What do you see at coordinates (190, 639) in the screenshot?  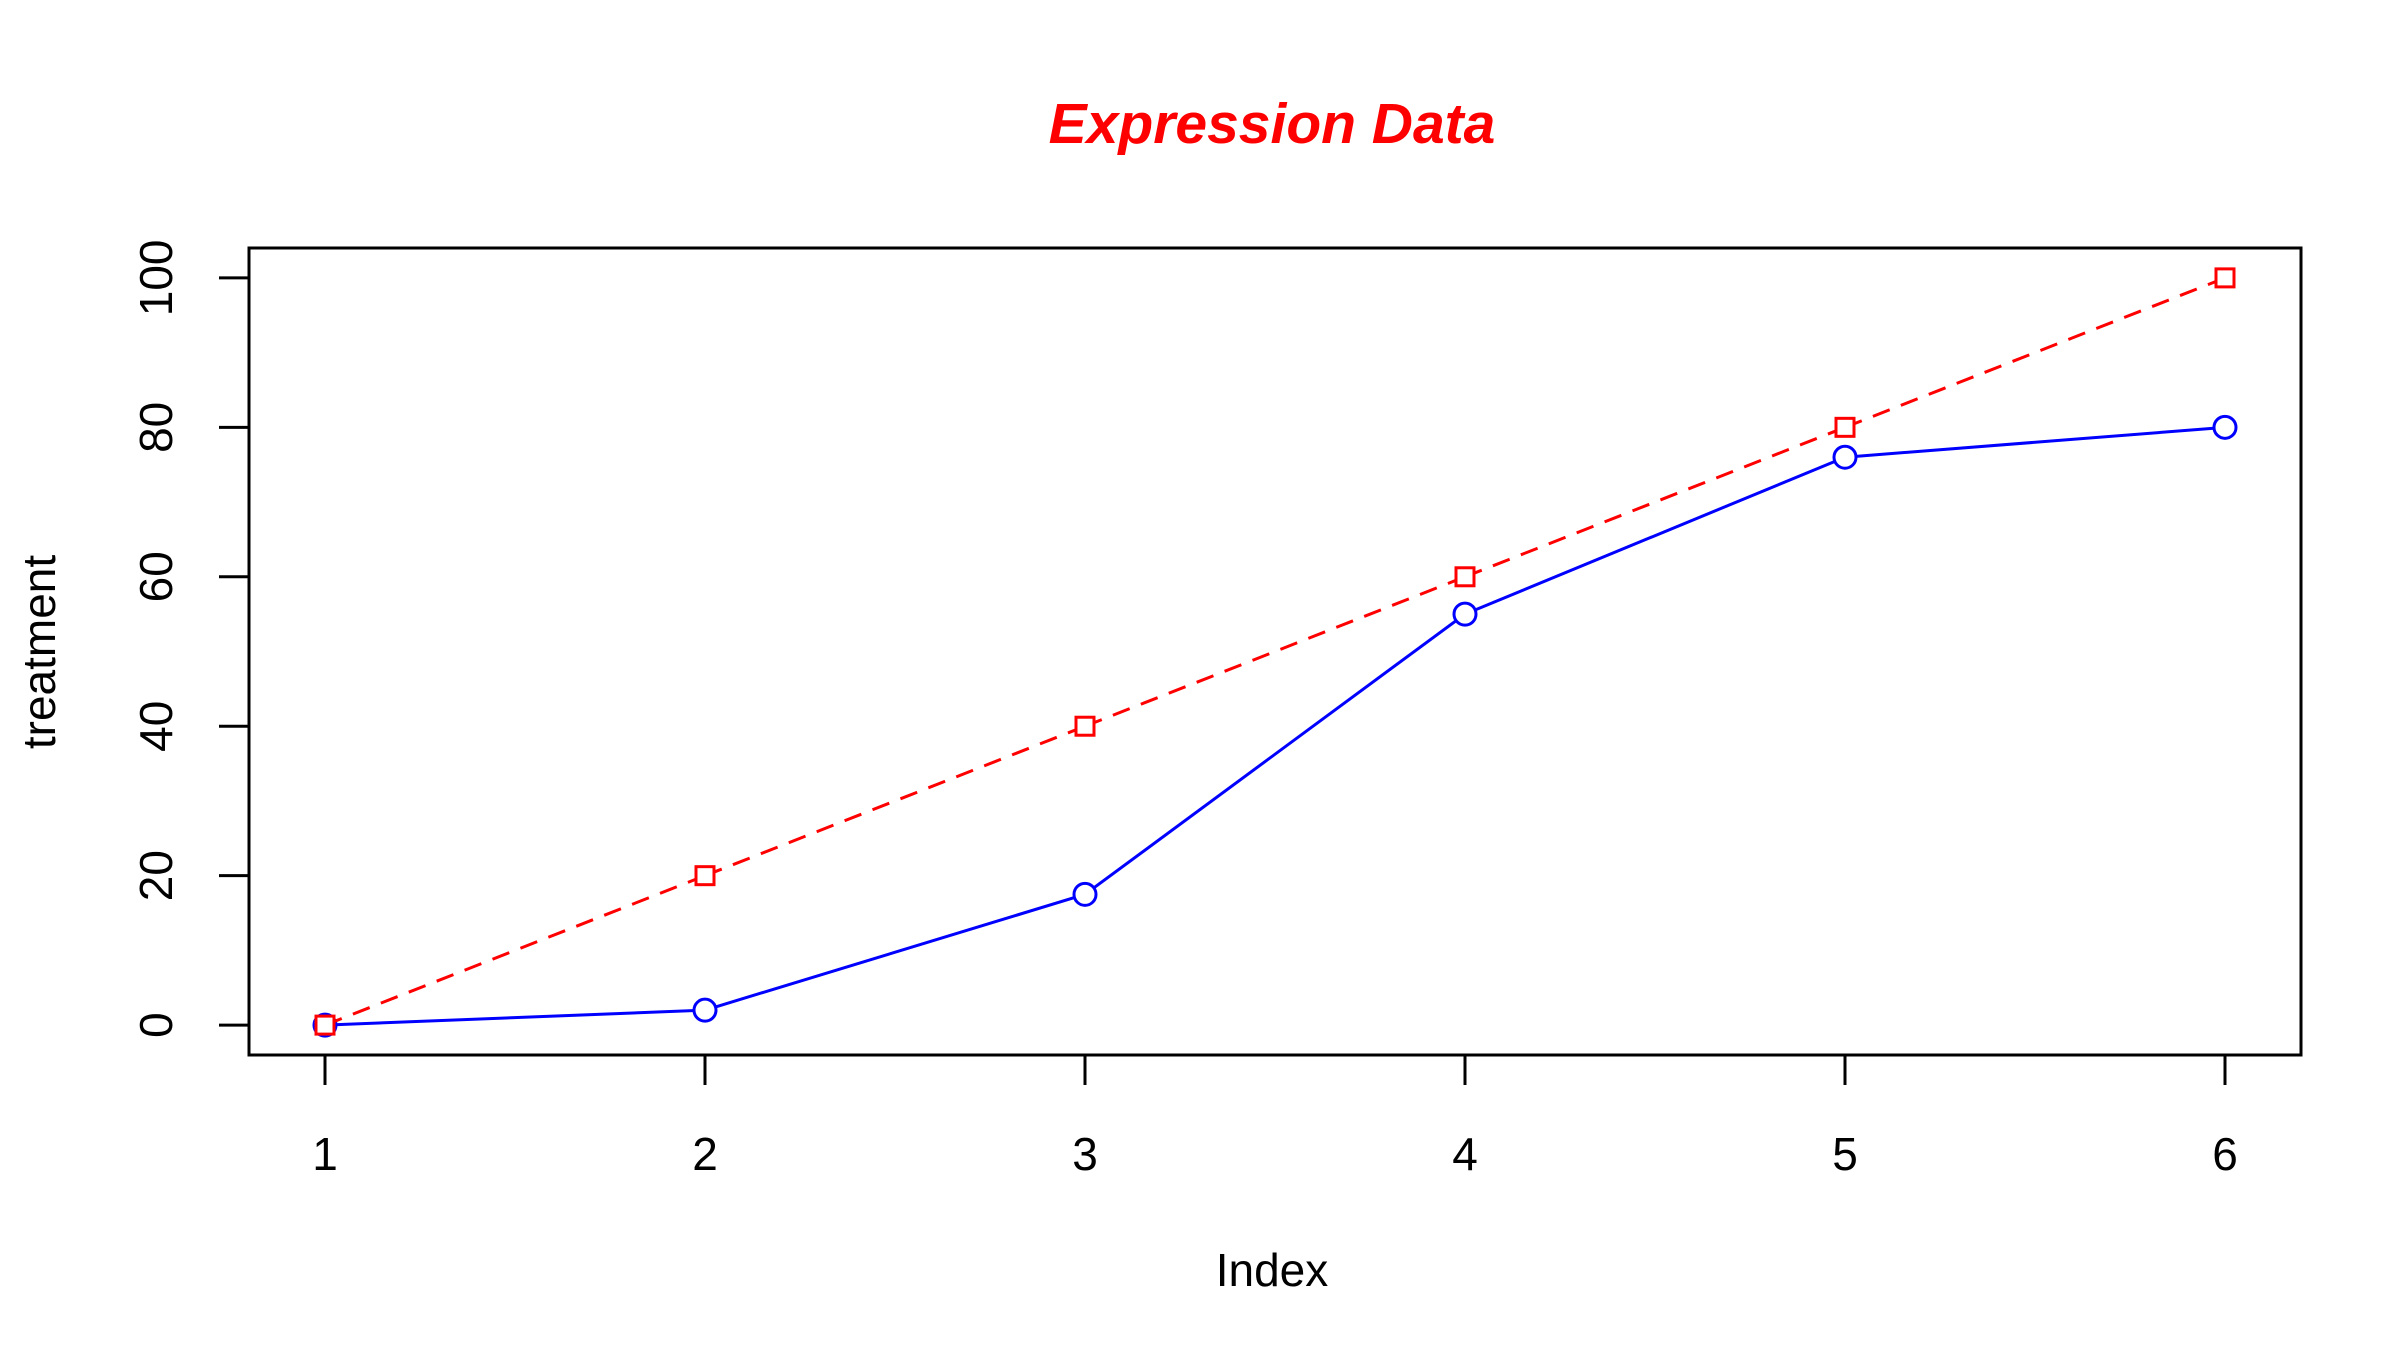 I see `y-axis: 0 20 40 60 80 100` at bounding box center [190, 639].